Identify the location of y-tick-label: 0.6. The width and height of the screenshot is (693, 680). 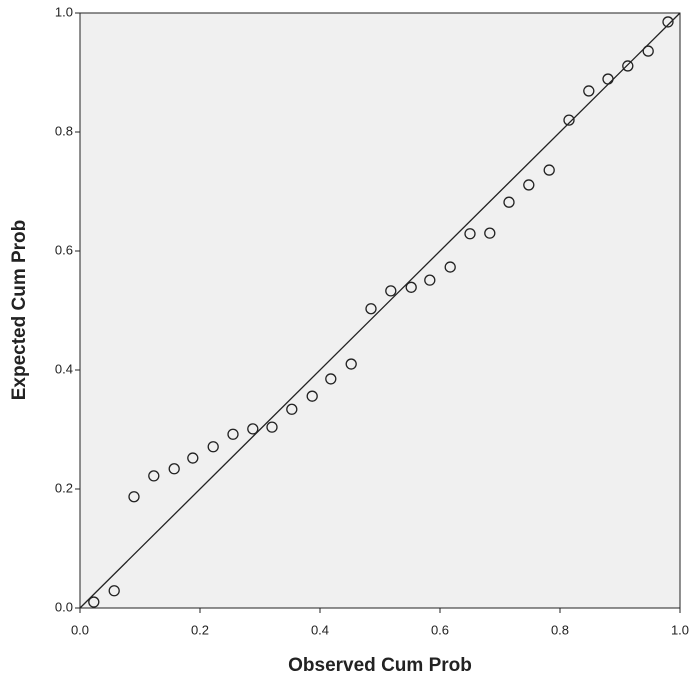
(64, 249).